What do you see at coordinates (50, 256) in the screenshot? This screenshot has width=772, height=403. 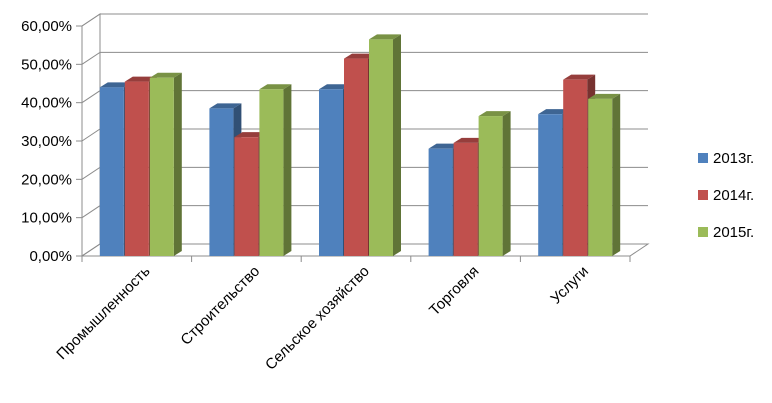 I see `y-tick-label: 0,00%` at bounding box center [50, 256].